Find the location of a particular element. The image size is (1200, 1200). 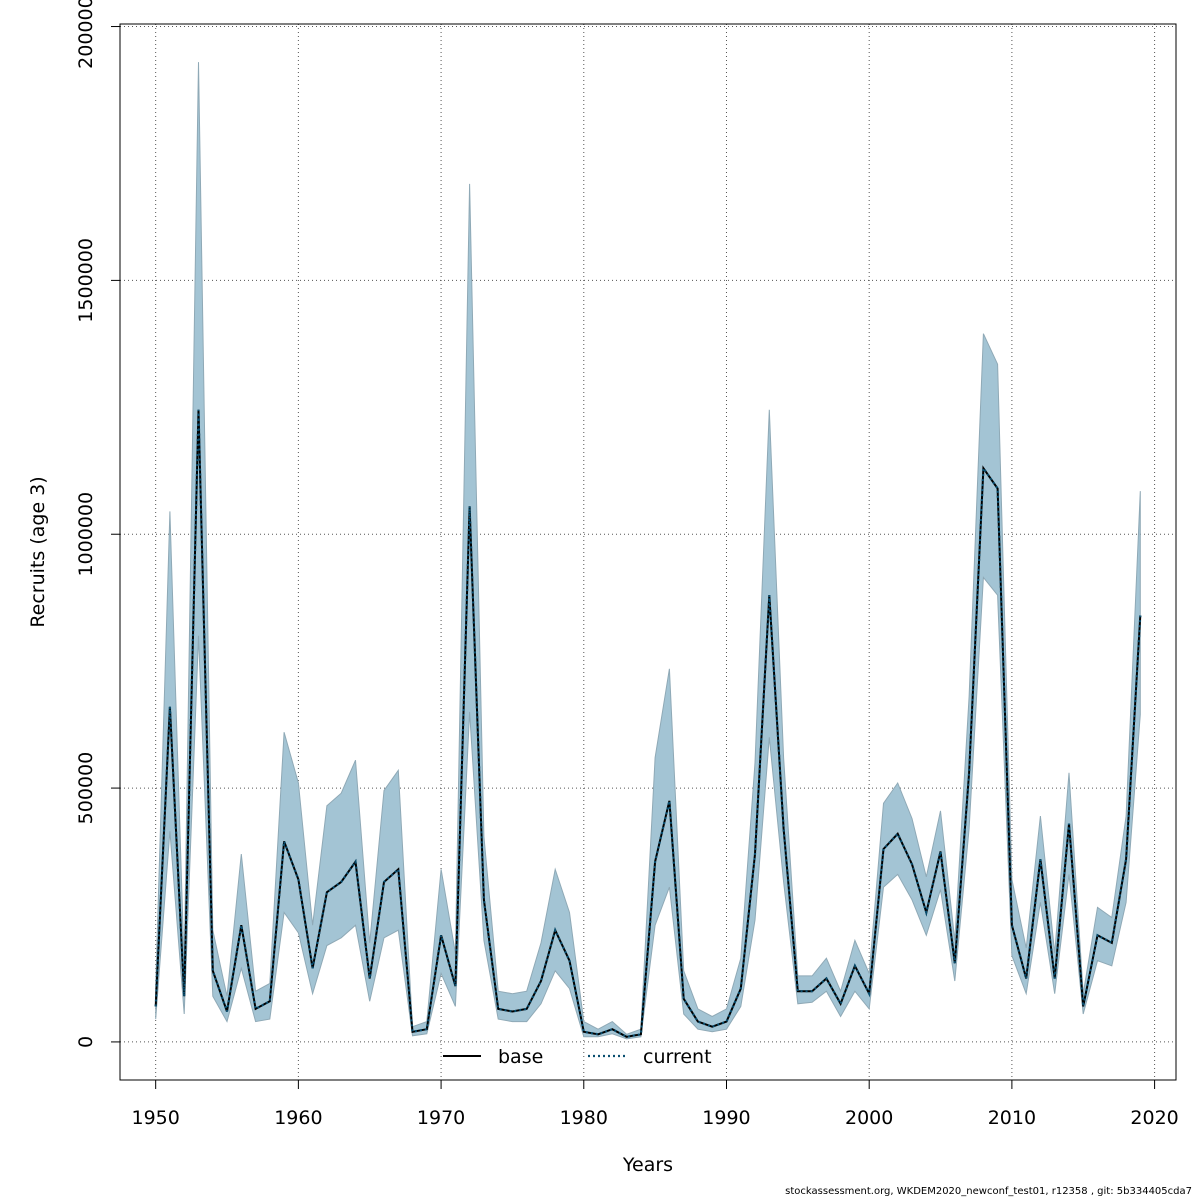

x-tick-label: 1960 is located at coordinates (298, 1118).